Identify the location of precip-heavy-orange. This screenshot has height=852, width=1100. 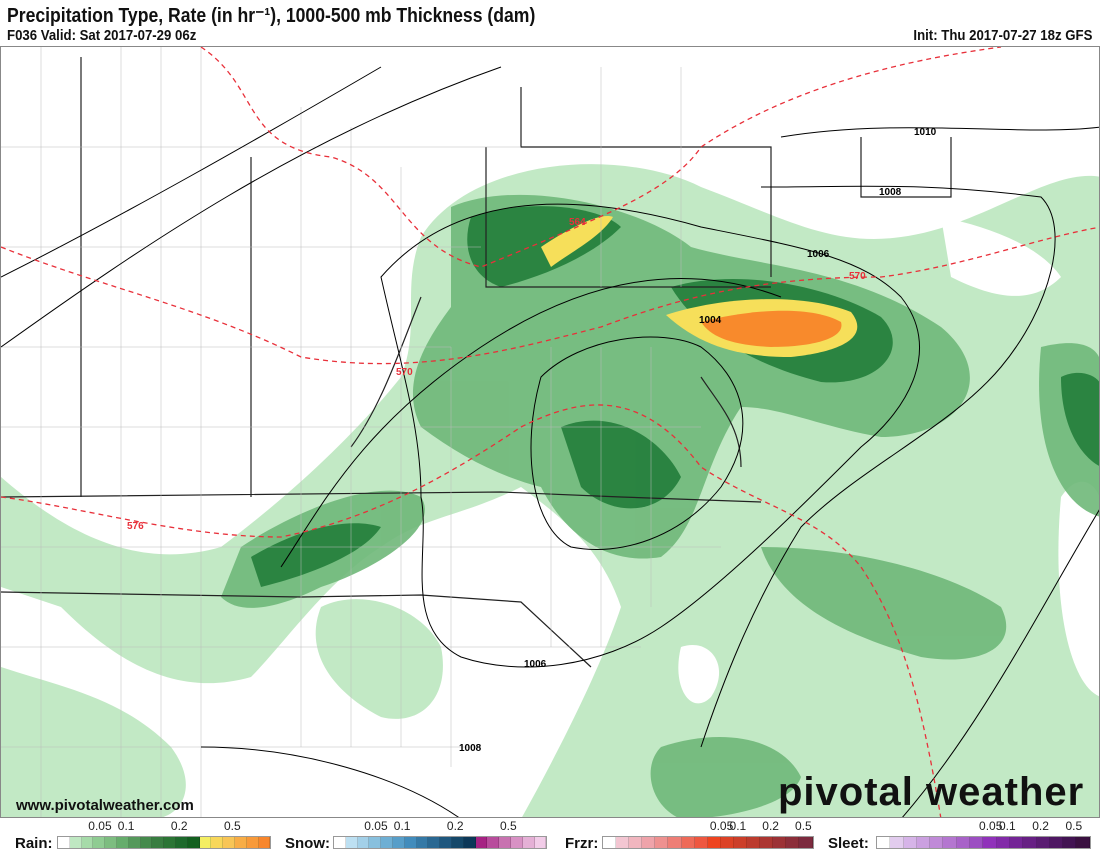
(771, 328).